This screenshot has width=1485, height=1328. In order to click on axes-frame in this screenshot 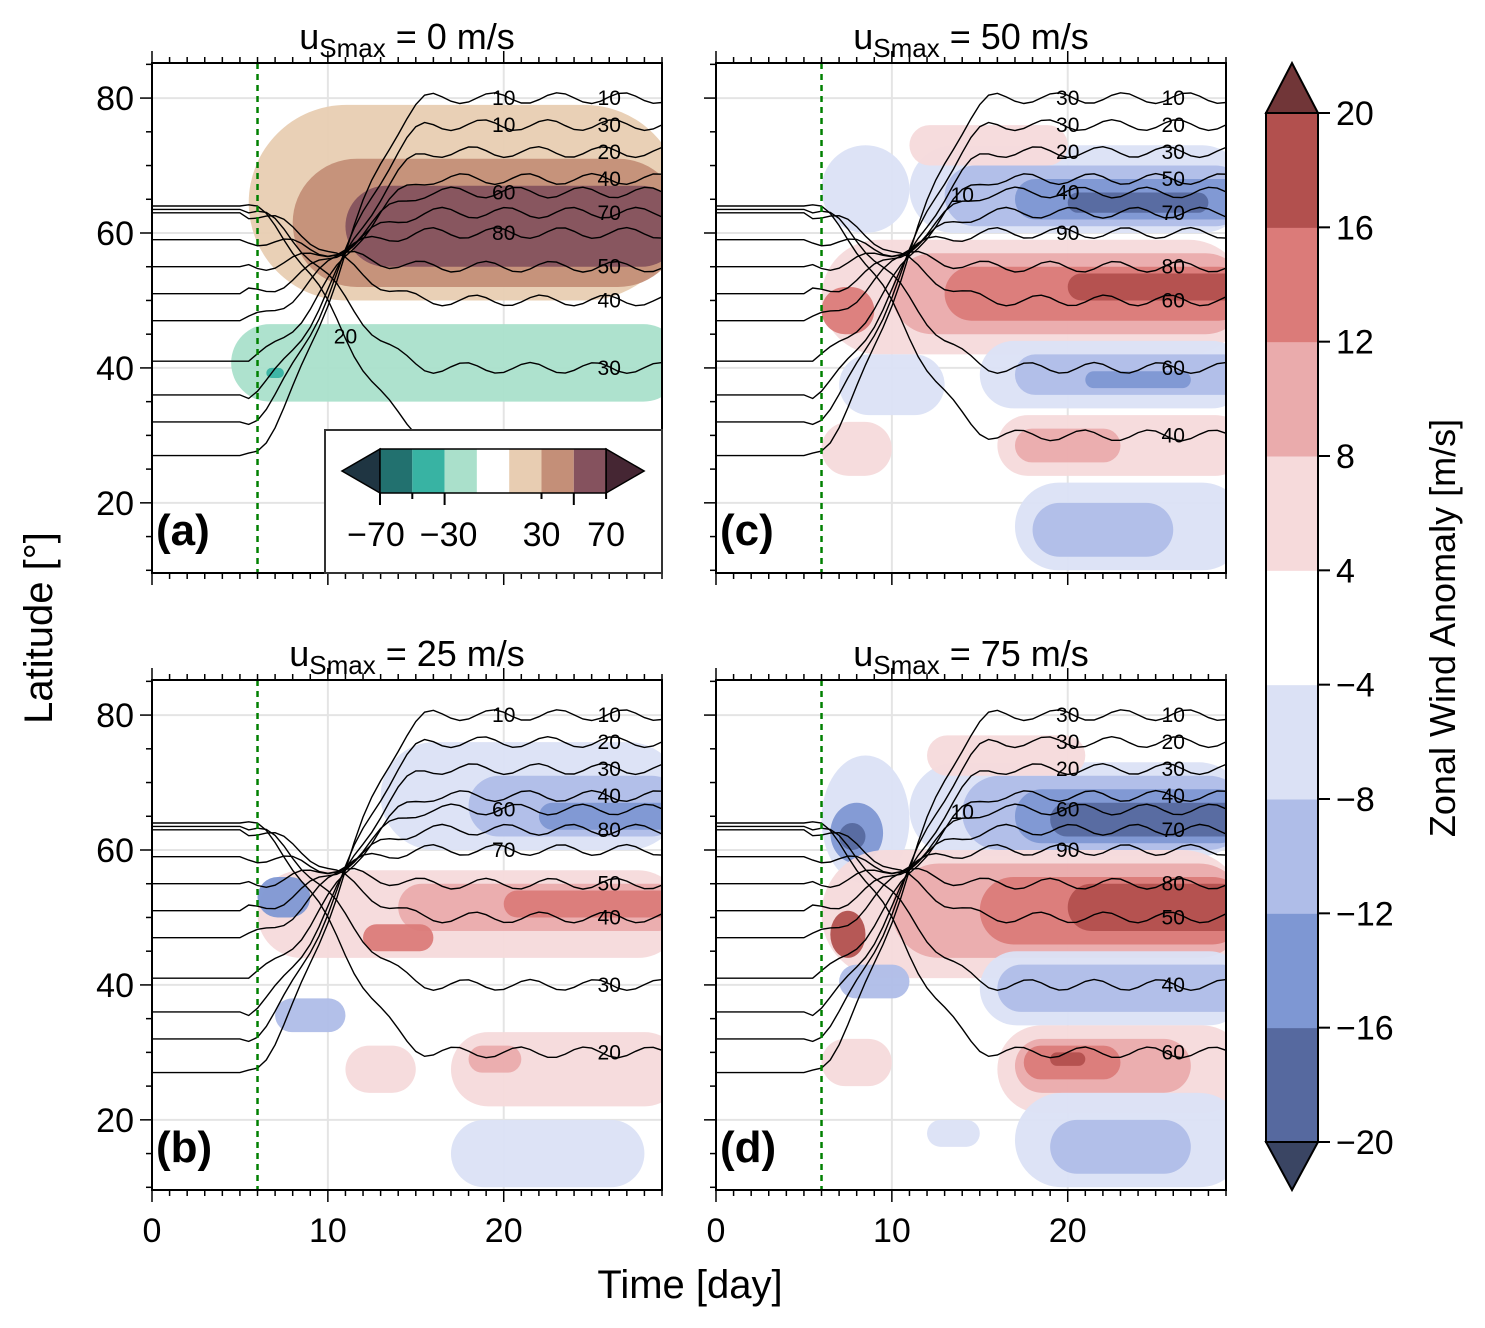, I will do `click(971, 318)`.